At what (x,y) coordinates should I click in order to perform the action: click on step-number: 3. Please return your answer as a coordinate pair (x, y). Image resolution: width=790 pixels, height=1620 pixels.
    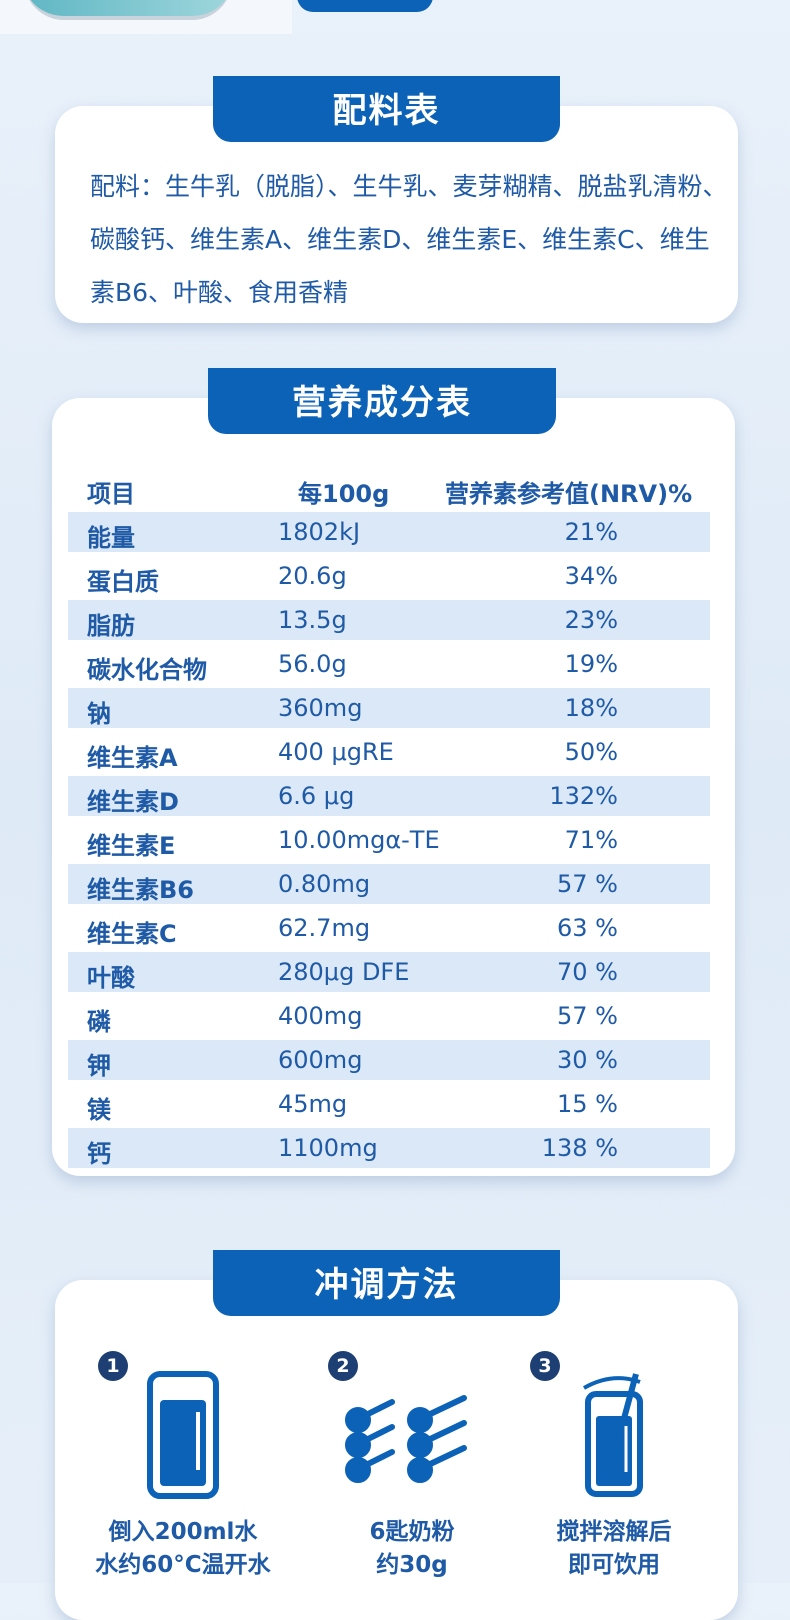
    Looking at the image, I should click on (545, 1366).